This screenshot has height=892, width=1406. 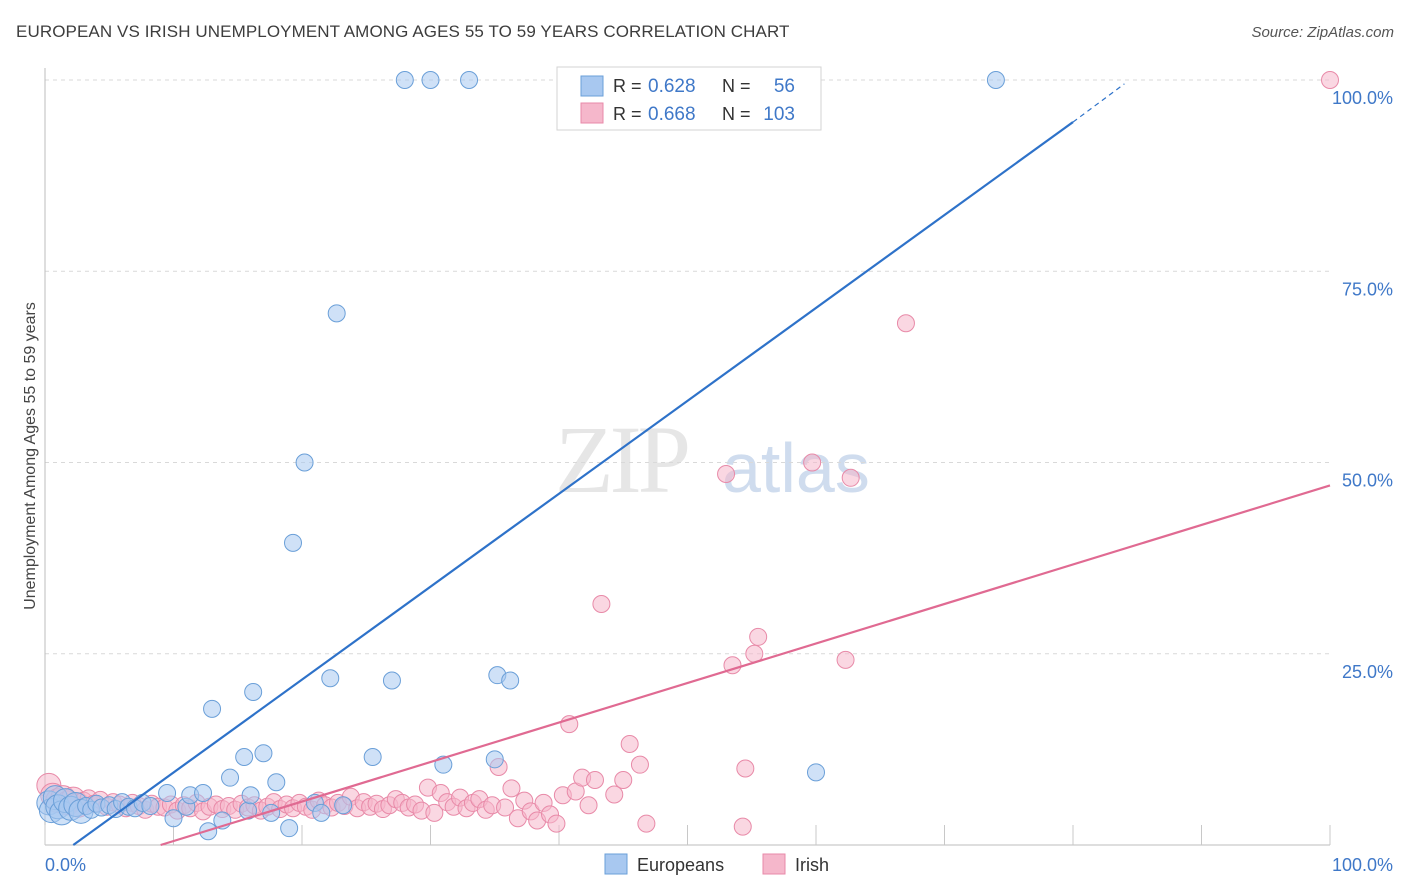 What do you see at coordinates (784, 86) in the screenshot?
I see `stats-n-value-europeans: 56` at bounding box center [784, 86].